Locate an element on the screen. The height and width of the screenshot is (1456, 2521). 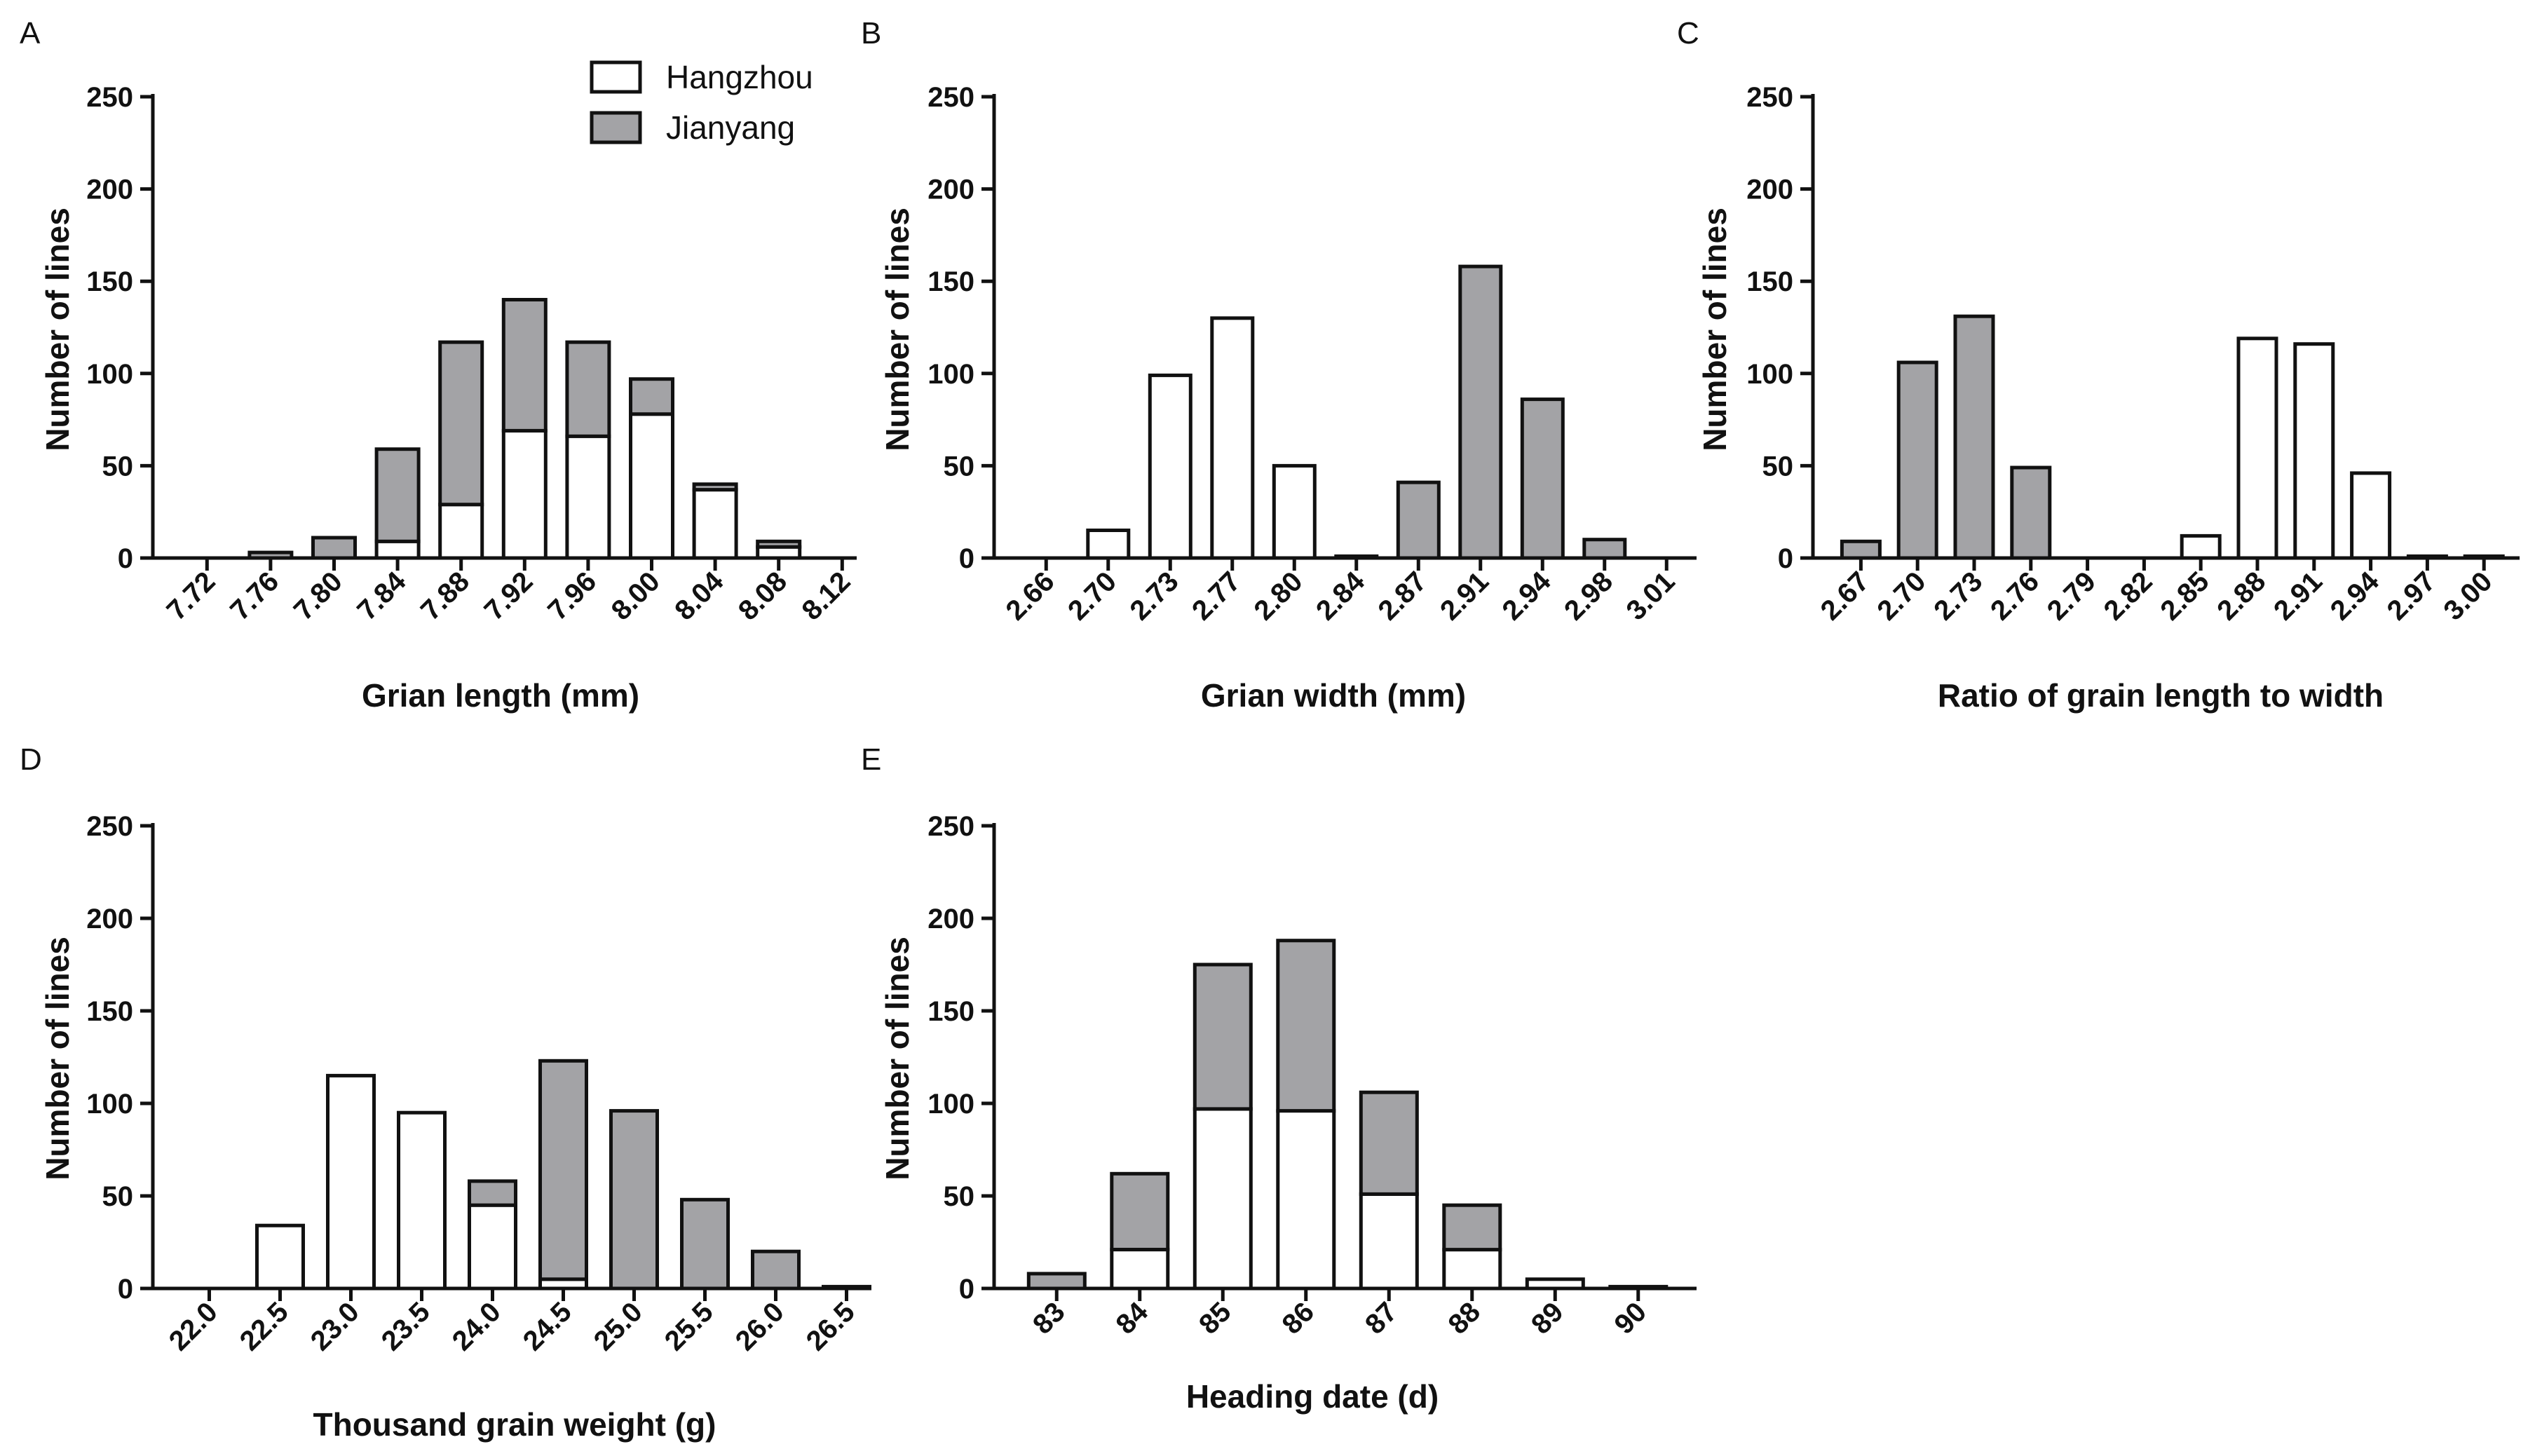
panel-b-ylabel: Number of lines is located at coordinates (897, 329).